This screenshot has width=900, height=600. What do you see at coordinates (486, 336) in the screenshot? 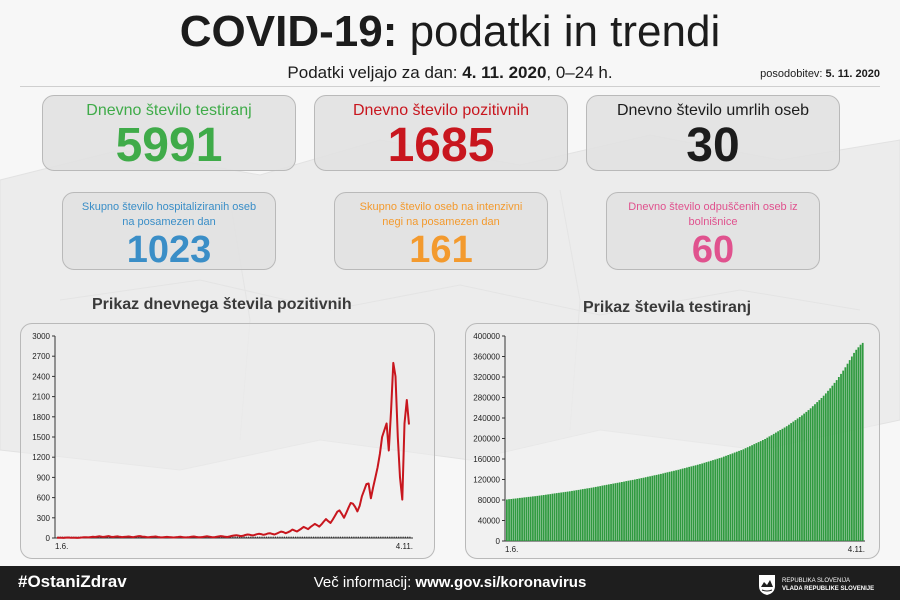
I see `tests-chart-y-tick-label: 400000` at bounding box center [486, 336].